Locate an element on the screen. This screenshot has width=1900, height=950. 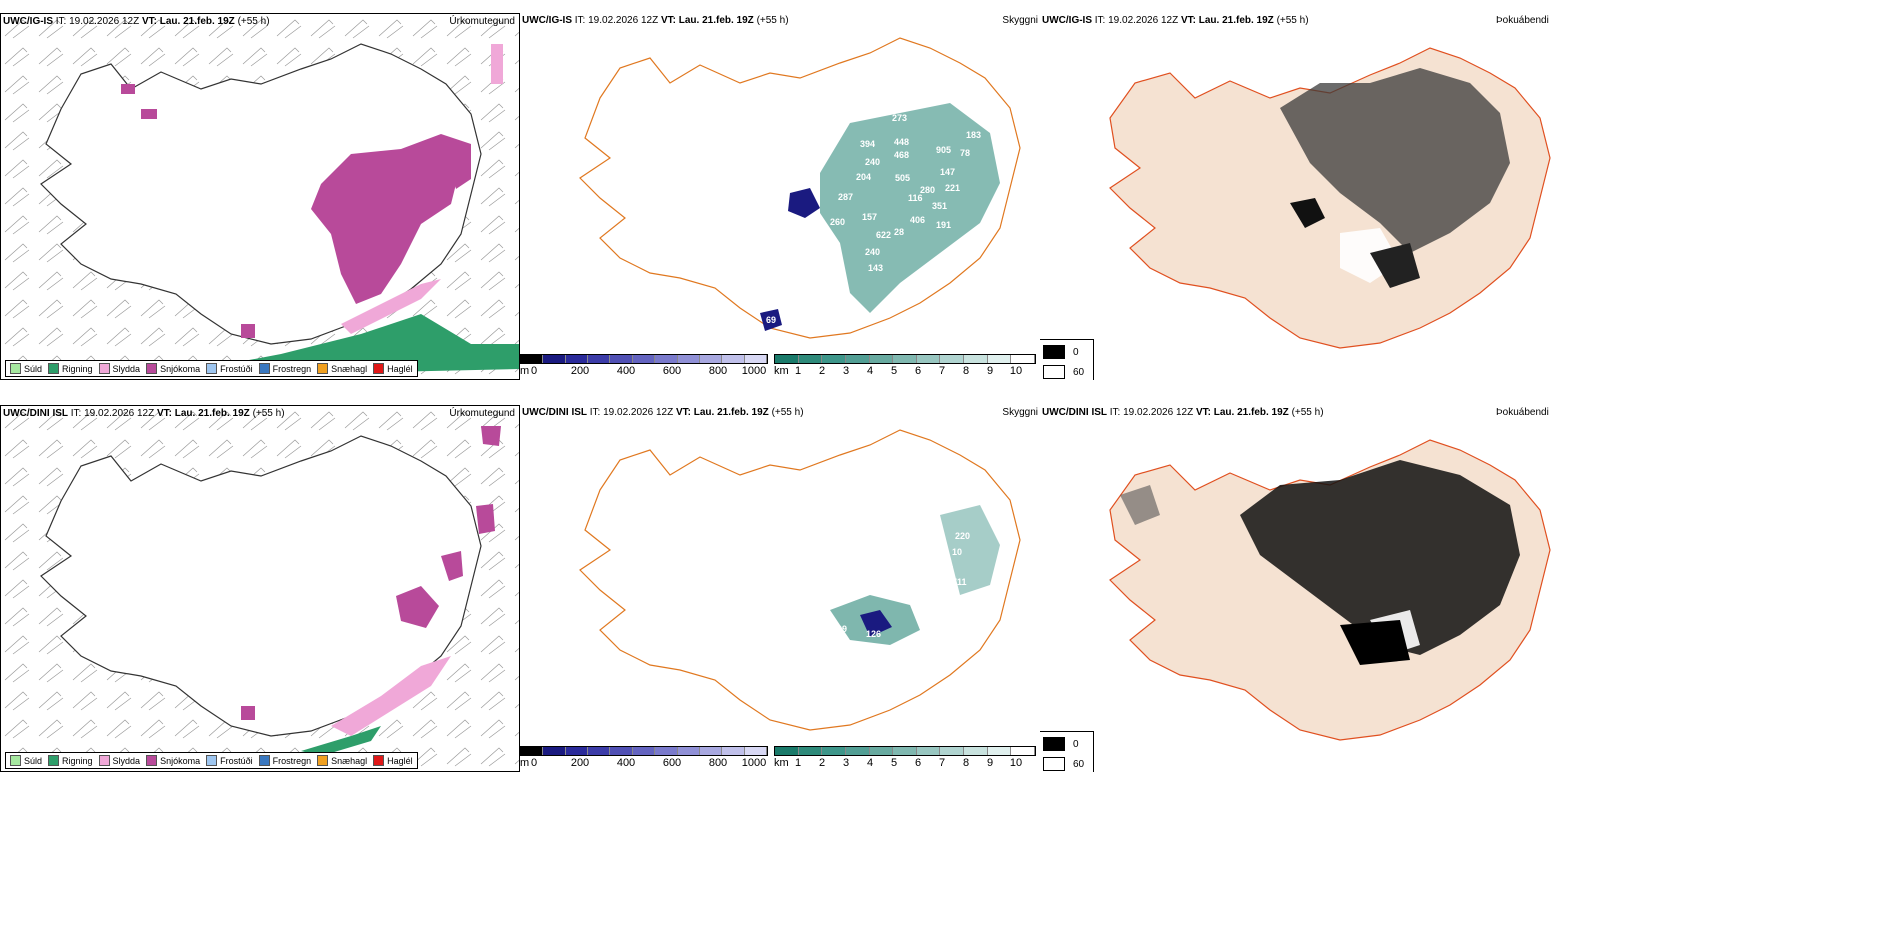
fog-key-swatch is located at coordinates (1054, 764).